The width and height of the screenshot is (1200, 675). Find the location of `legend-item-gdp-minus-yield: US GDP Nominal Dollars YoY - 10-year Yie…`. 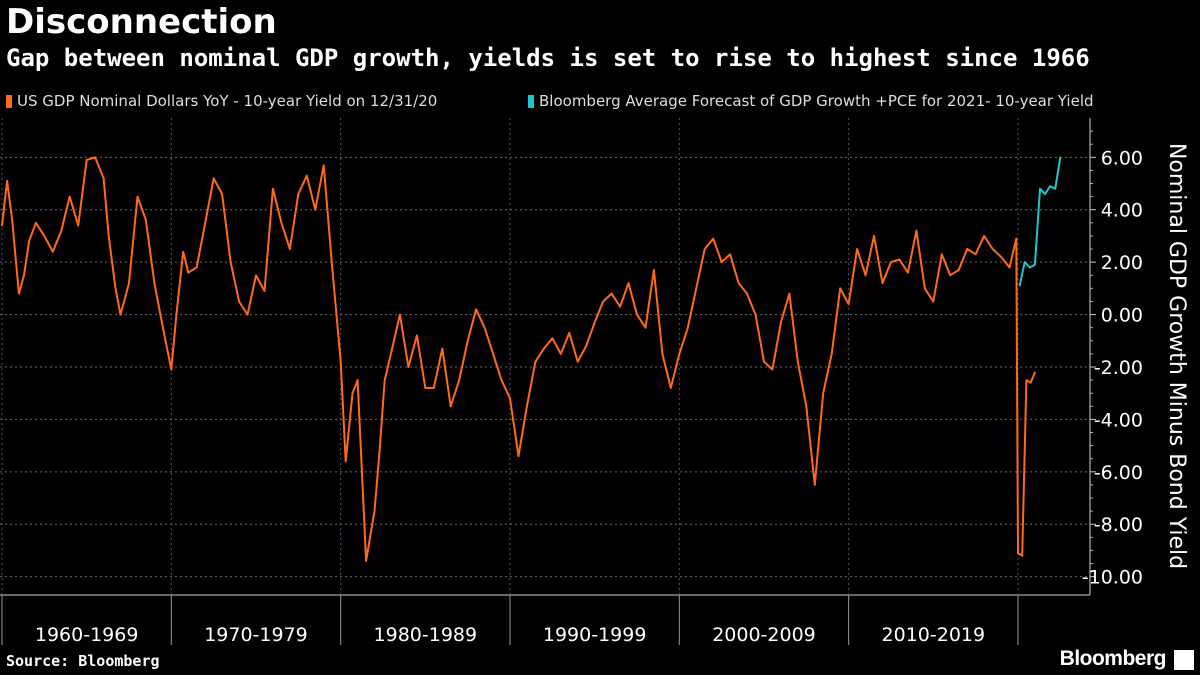

legend-item-gdp-minus-yield: US GDP Nominal Dollars YoY - 10-year Yie… is located at coordinates (221, 101).